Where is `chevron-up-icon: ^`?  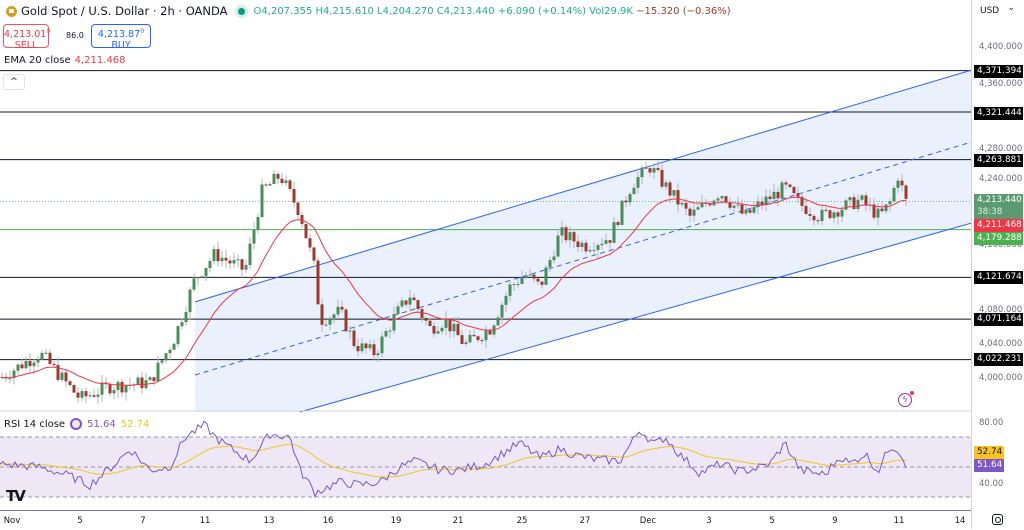 chevron-up-icon: ^ is located at coordinates (14, 82).